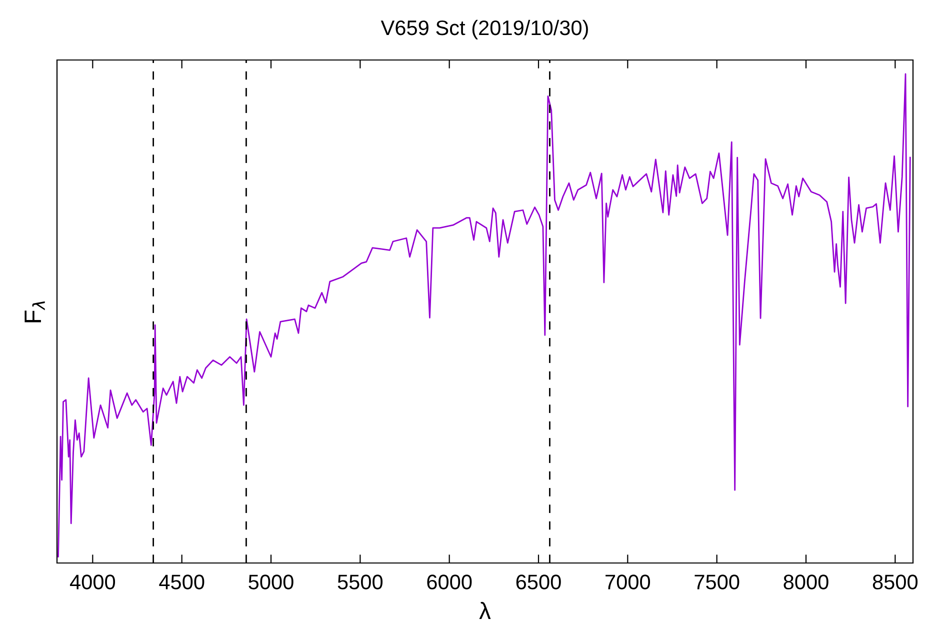 The image size is (935, 640). Describe the element at coordinates (628, 582) in the screenshot. I see `x-tick-label: 7000` at that location.